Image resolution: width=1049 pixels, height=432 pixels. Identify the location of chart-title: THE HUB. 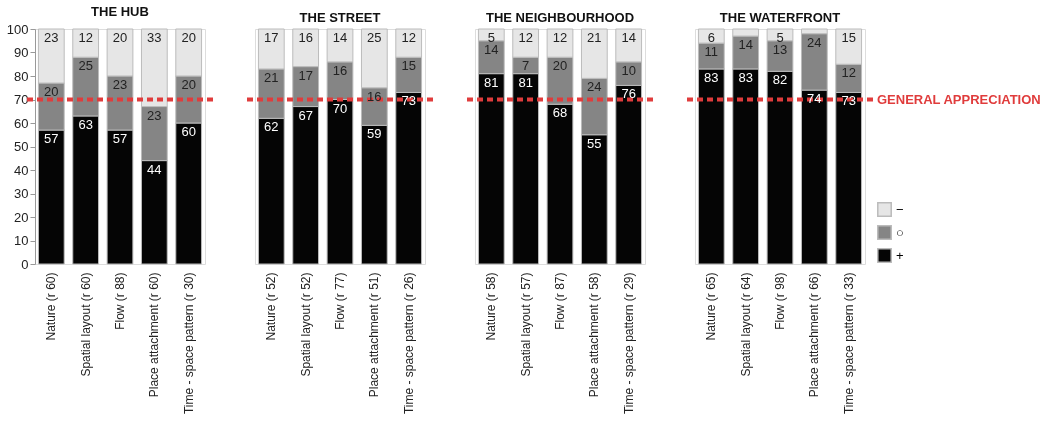
(120, 11).